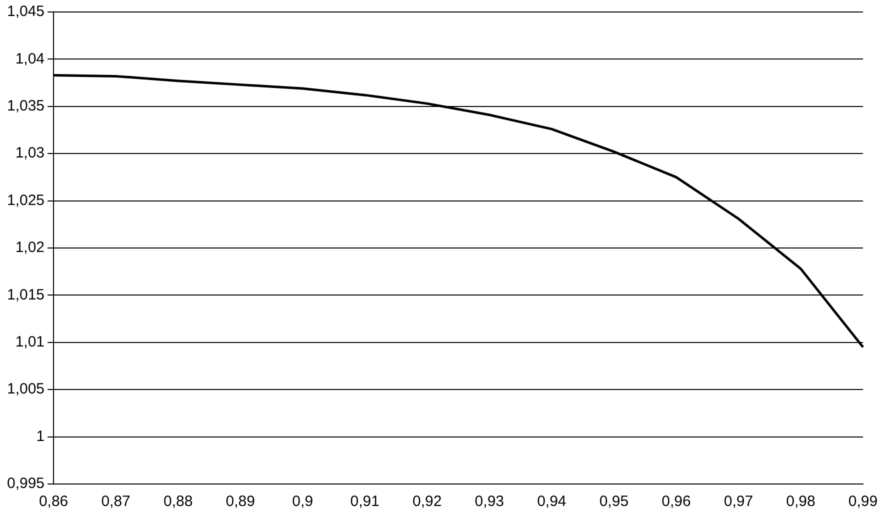 This screenshot has width=883, height=520. I want to click on y-tick-label: 1,025, so click(25, 200).